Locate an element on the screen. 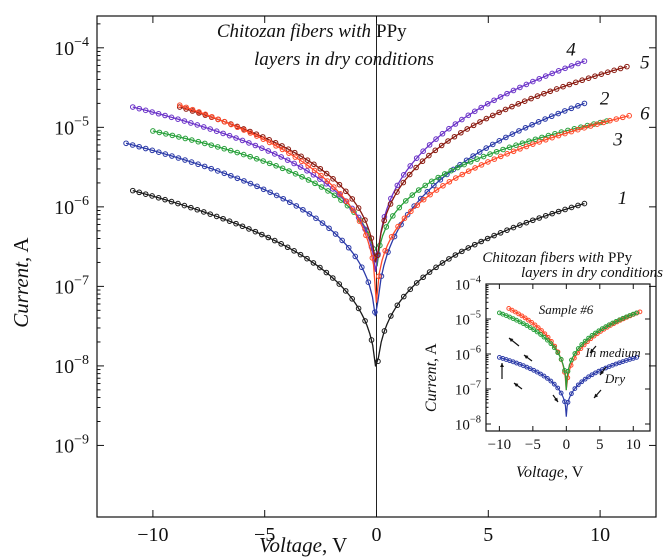 Image resolution: width=667 pixels, height=558 pixels. main-title-line1: Chitozan fibers with is located at coordinates (294, 31).